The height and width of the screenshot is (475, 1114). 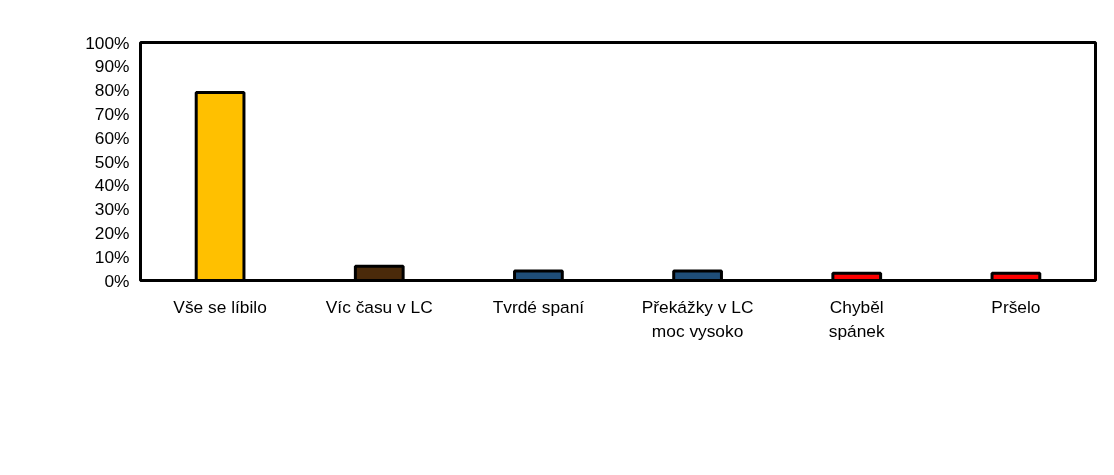 I want to click on y-tick-label: 10%, so click(x=112, y=256).